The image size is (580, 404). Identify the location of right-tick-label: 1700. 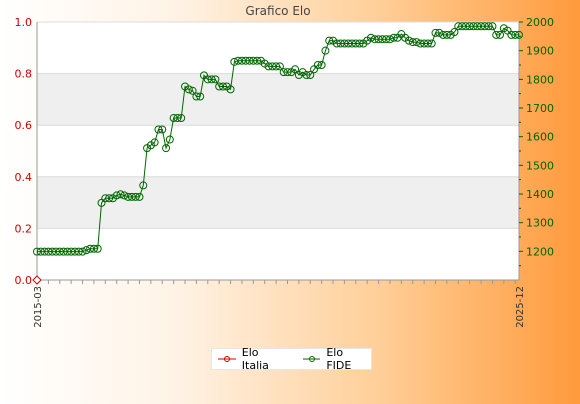
(540, 108).